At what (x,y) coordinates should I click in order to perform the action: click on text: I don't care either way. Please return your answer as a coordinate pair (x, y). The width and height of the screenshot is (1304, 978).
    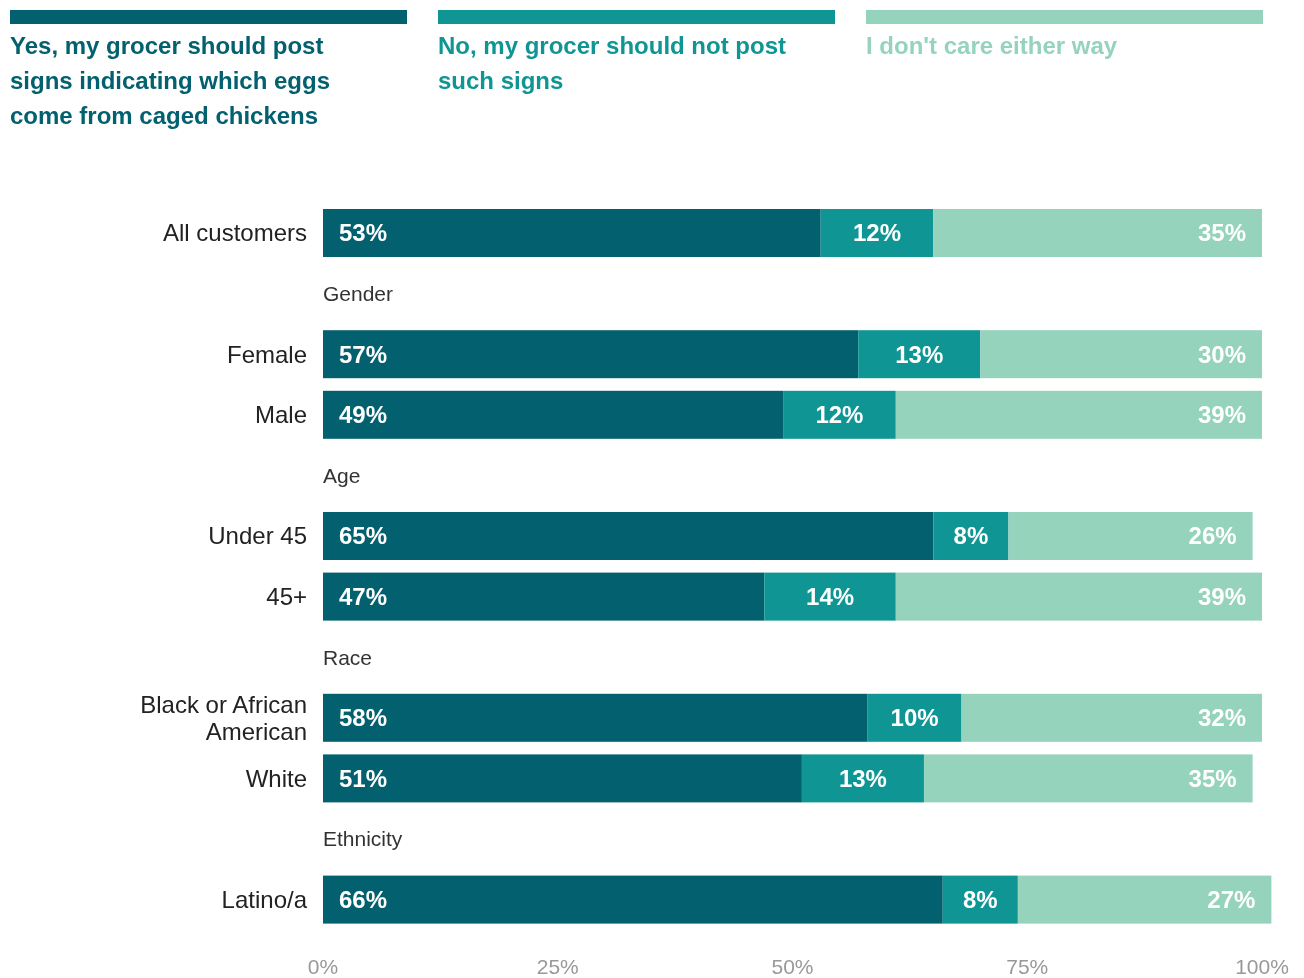
    Looking at the image, I should click on (992, 46).